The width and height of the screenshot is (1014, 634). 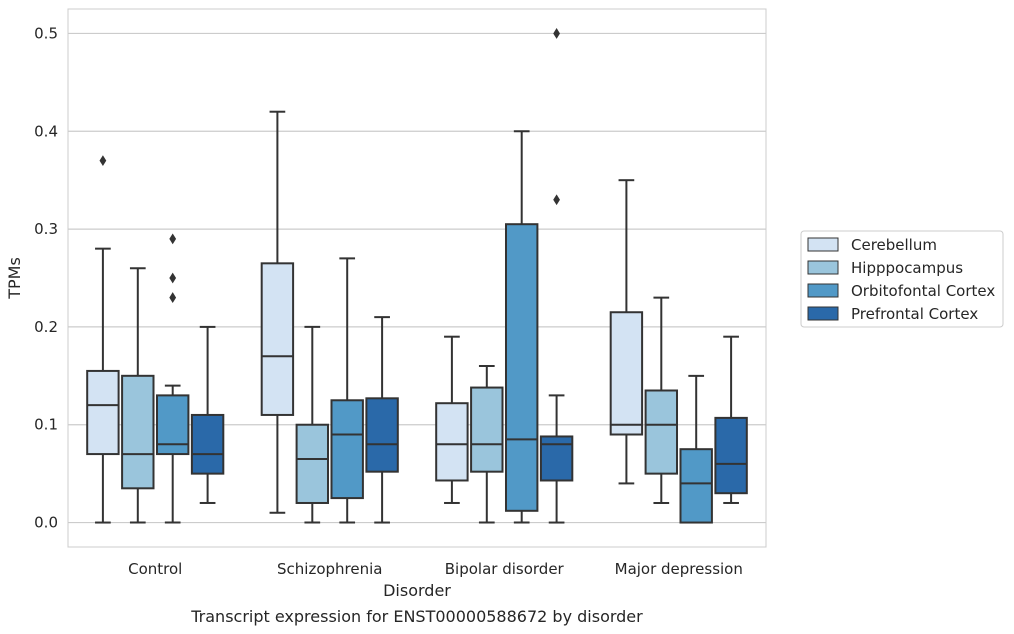 What do you see at coordinates (894, 245) in the screenshot?
I see `legend-label: Cerebellum` at bounding box center [894, 245].